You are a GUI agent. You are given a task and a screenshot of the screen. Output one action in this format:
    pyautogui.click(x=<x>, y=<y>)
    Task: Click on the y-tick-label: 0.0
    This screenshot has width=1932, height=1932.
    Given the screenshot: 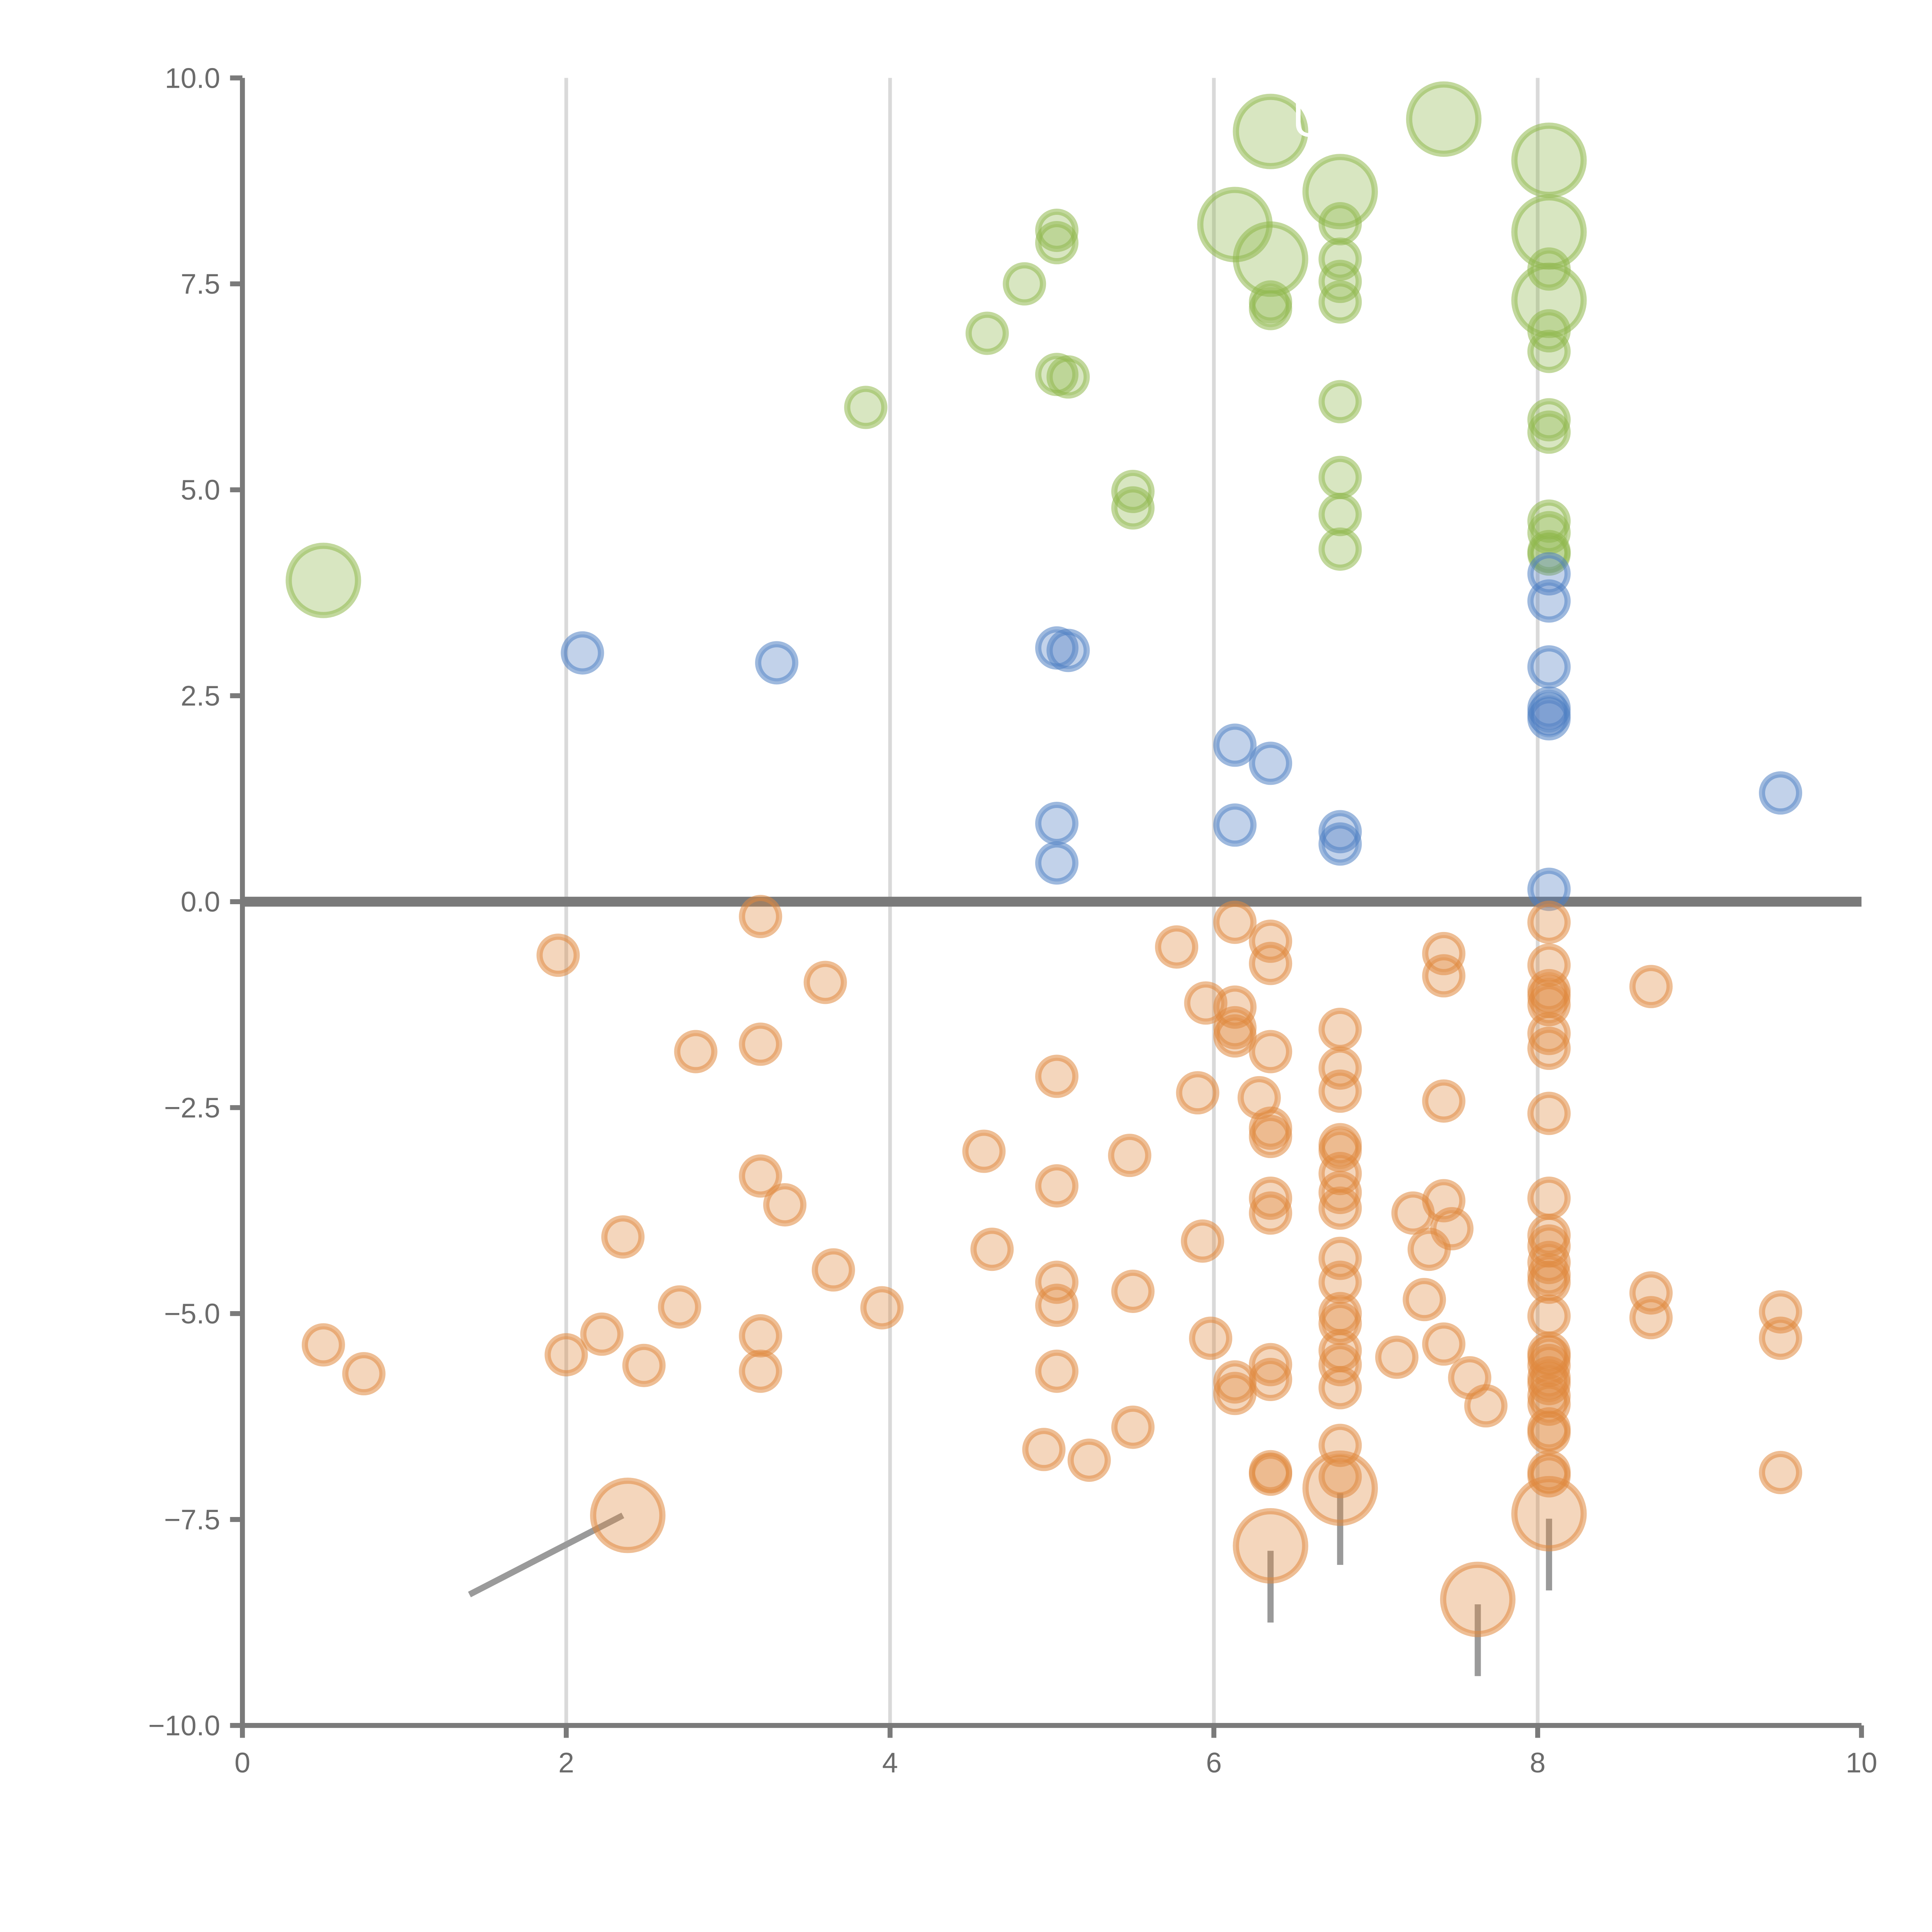 What is the action you would take?
    pyautogui.click(x=200, y=902)
    